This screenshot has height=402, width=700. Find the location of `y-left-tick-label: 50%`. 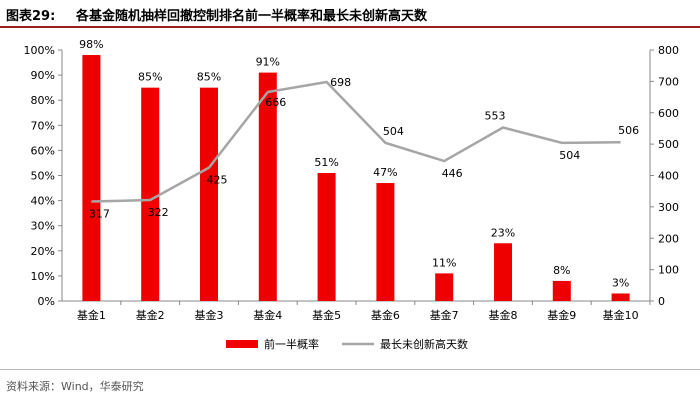

y-left-tick-label: 50% is located at coordinates (43, 176).